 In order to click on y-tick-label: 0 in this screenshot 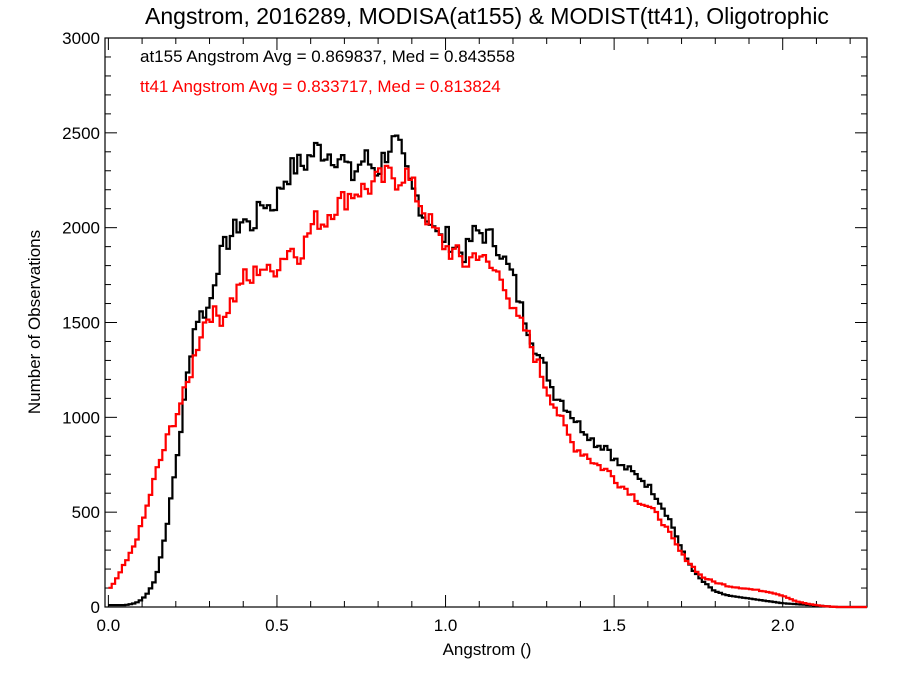, I will do `click(95, 607)`.